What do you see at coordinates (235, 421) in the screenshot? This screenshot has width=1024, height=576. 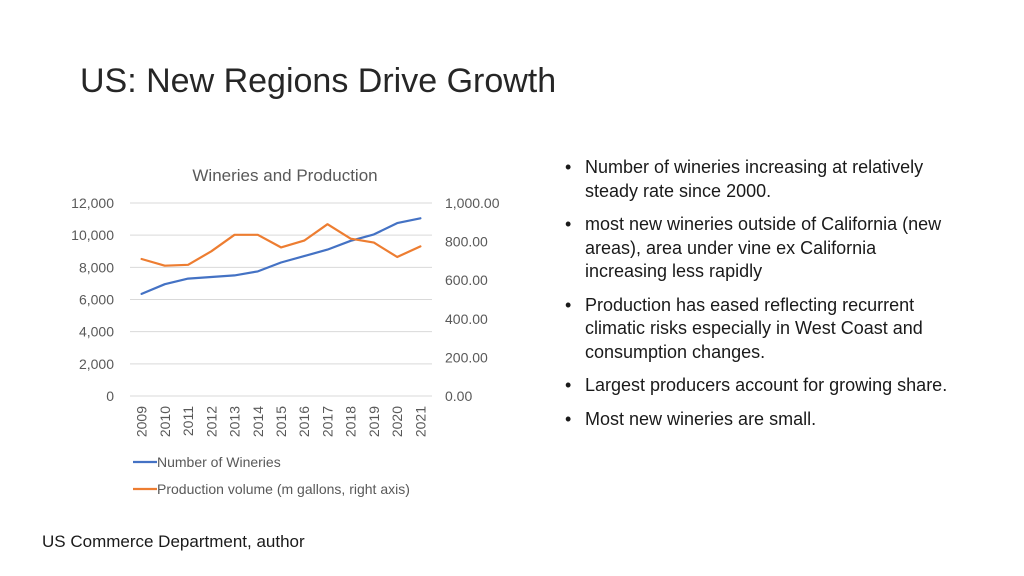 I see `x-axis-tick-label: 2013` at bounding box center [235, 421].